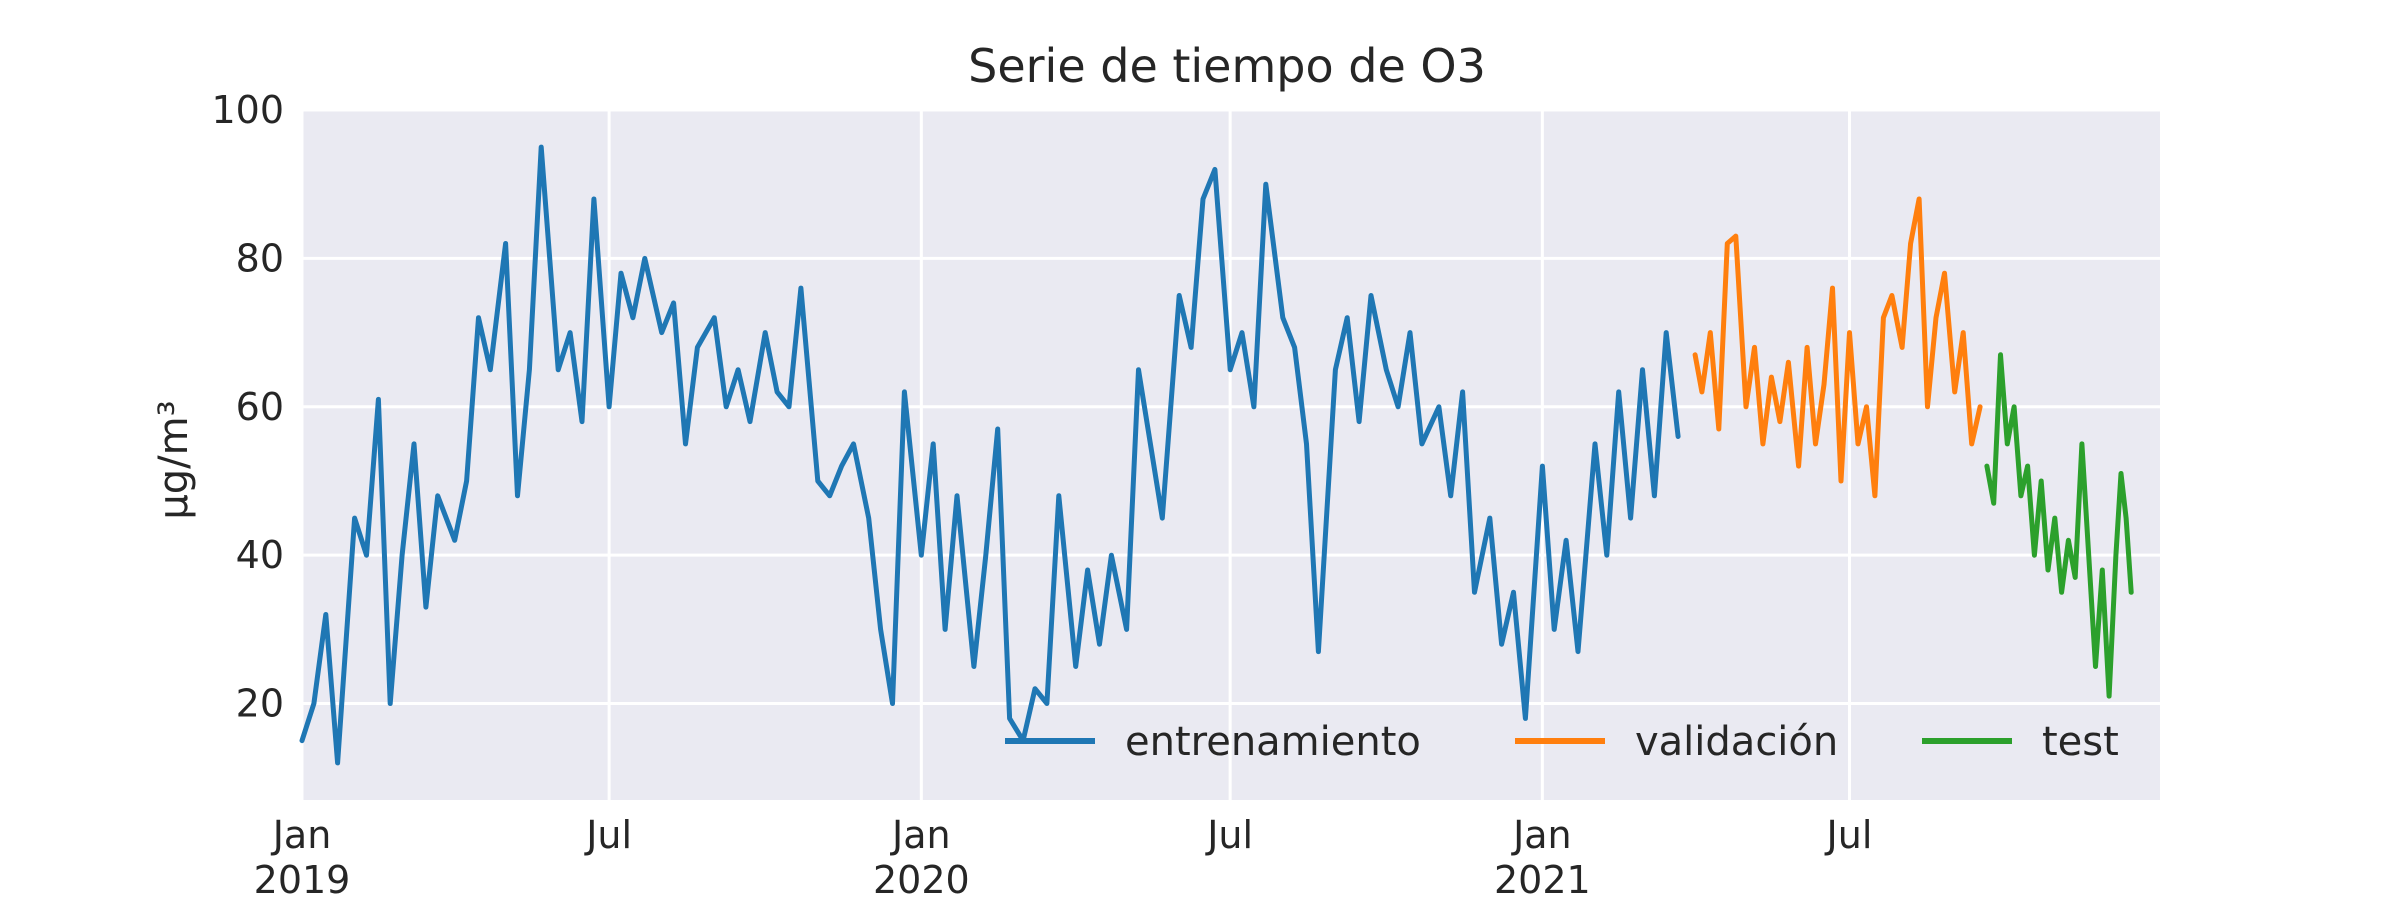 This screenshot has width=2400, height=905. I want to click on legend-label-1: validación, so click(1736, 742).